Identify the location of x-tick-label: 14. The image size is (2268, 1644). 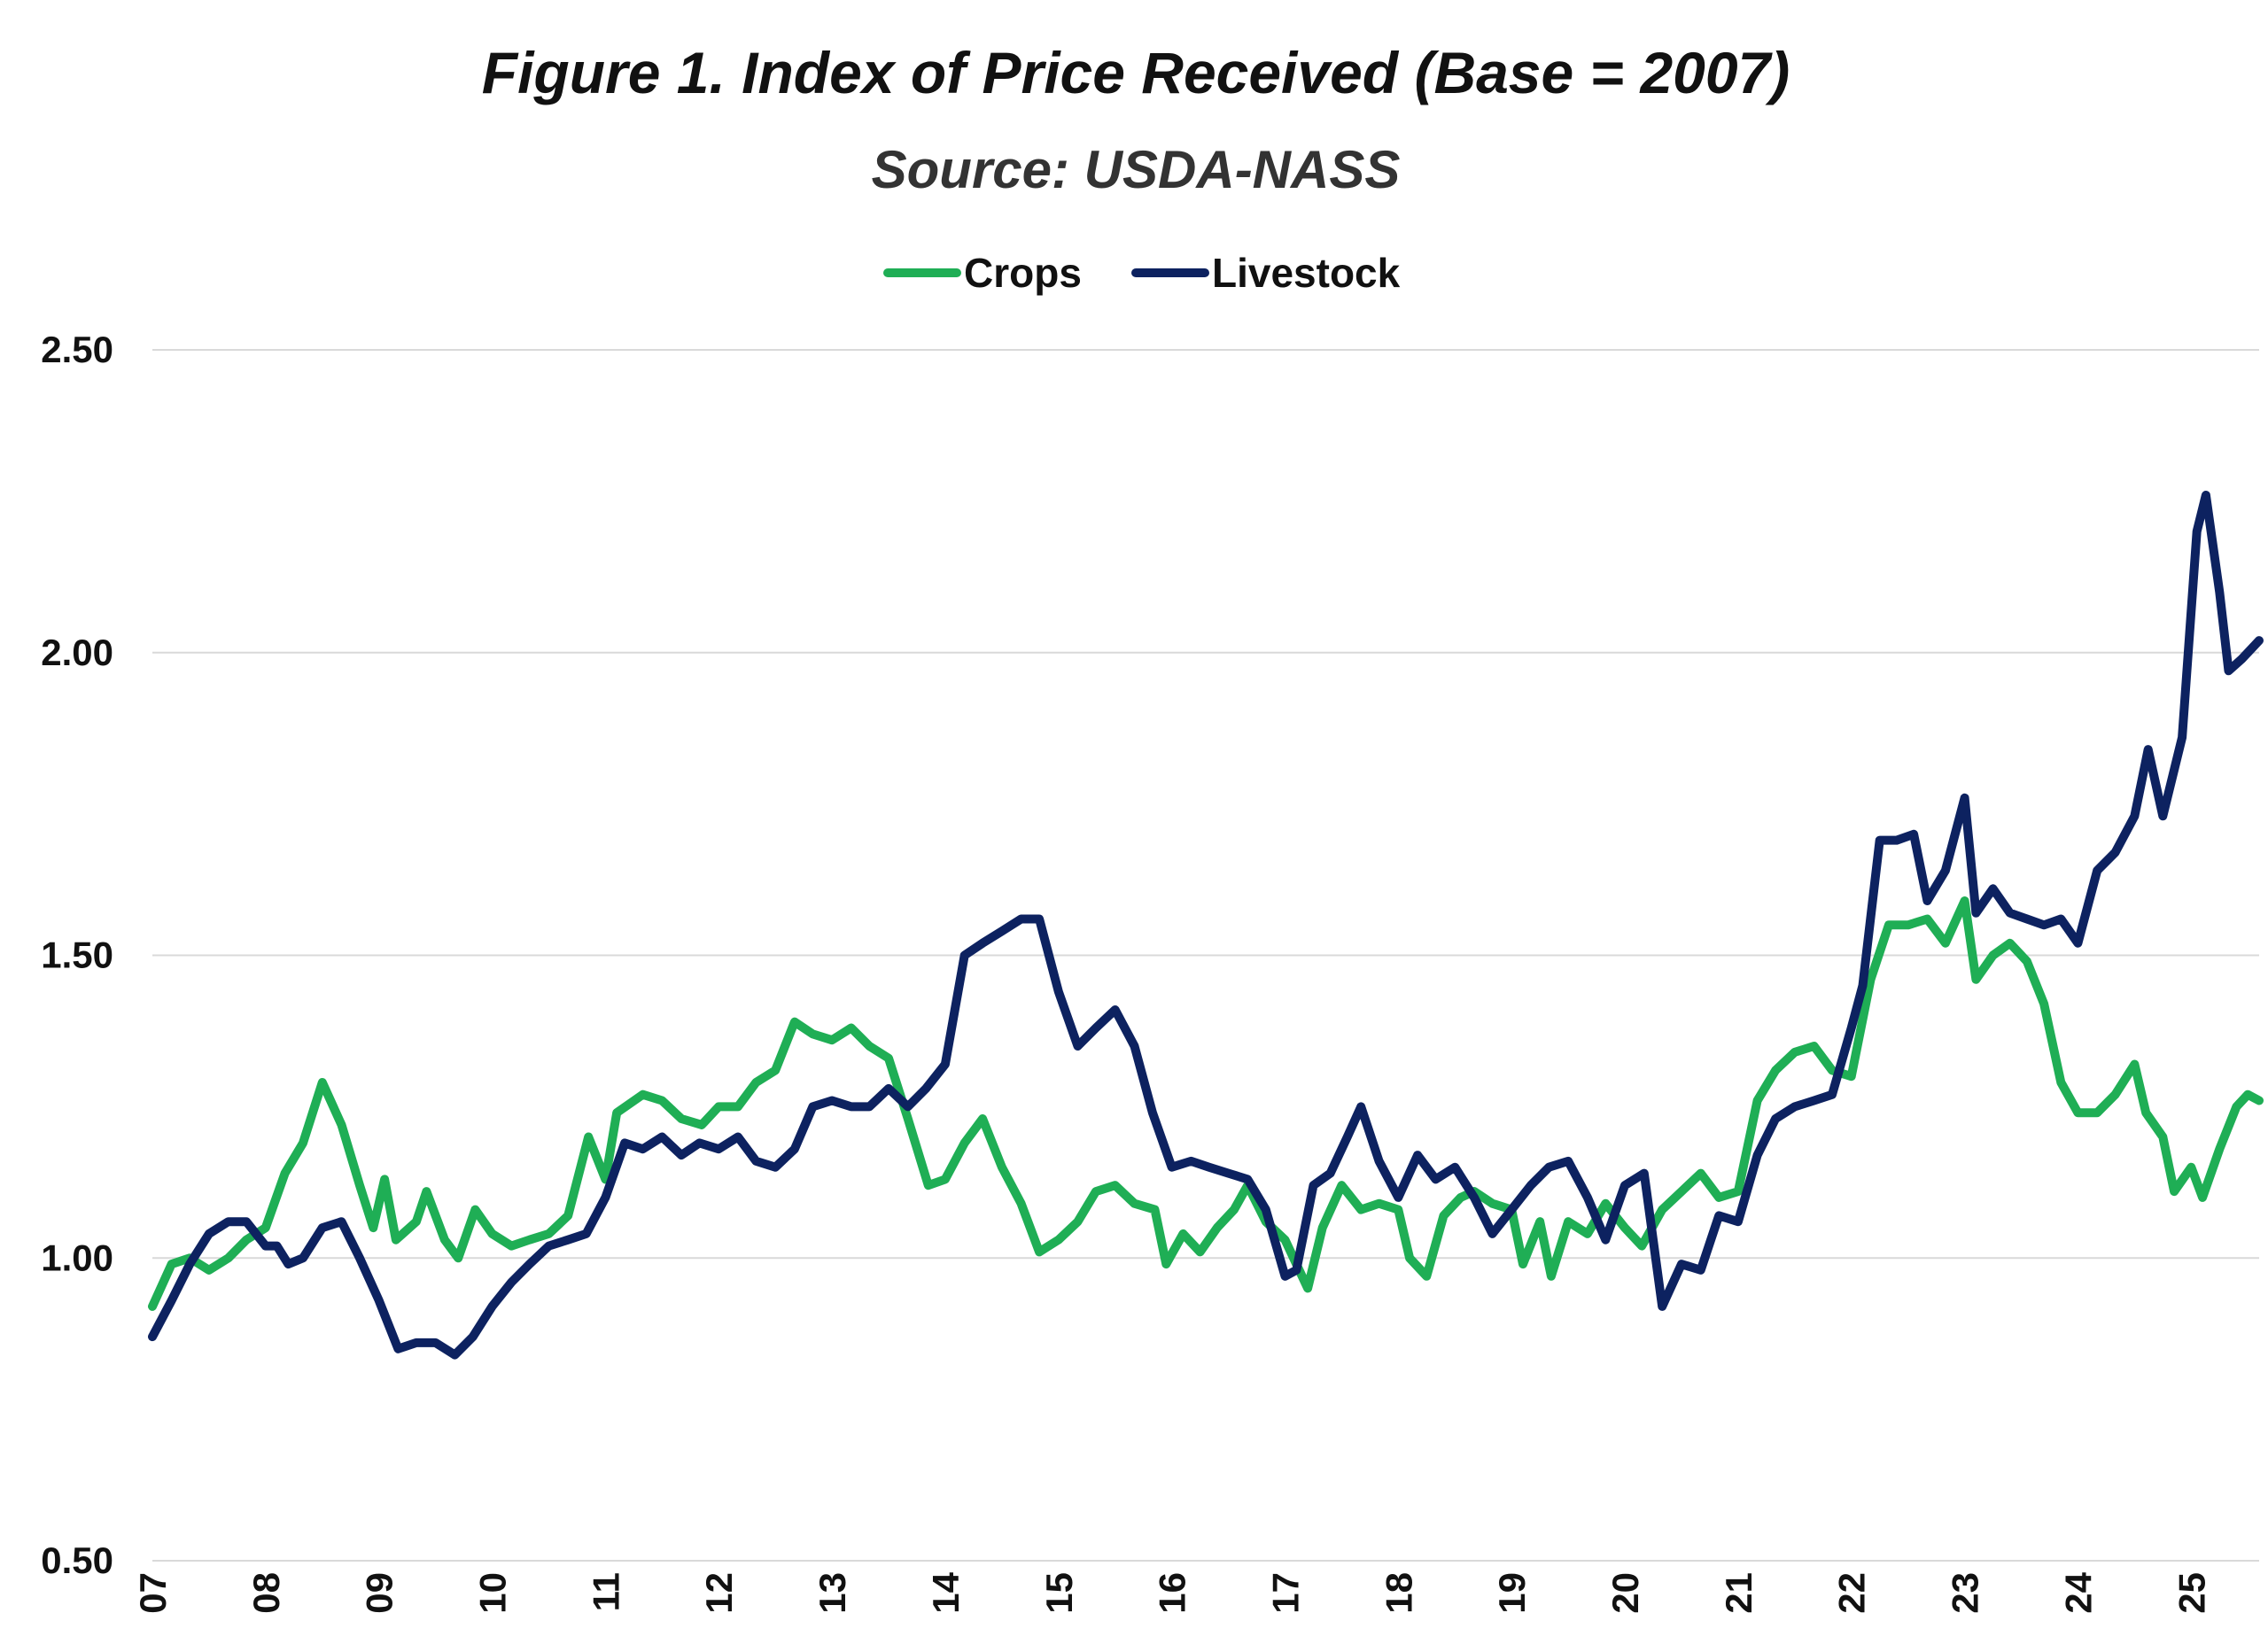
(946, 1592).